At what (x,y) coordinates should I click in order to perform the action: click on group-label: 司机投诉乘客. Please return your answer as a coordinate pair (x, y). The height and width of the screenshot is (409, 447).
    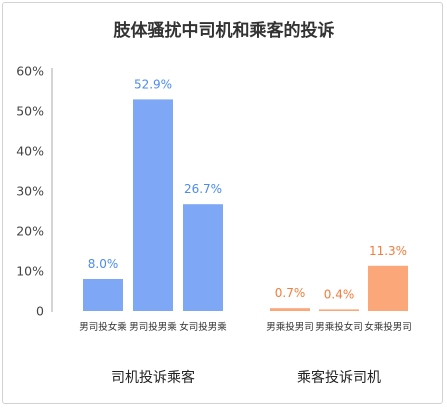
    Looking at the image, I should click on (153, 377).